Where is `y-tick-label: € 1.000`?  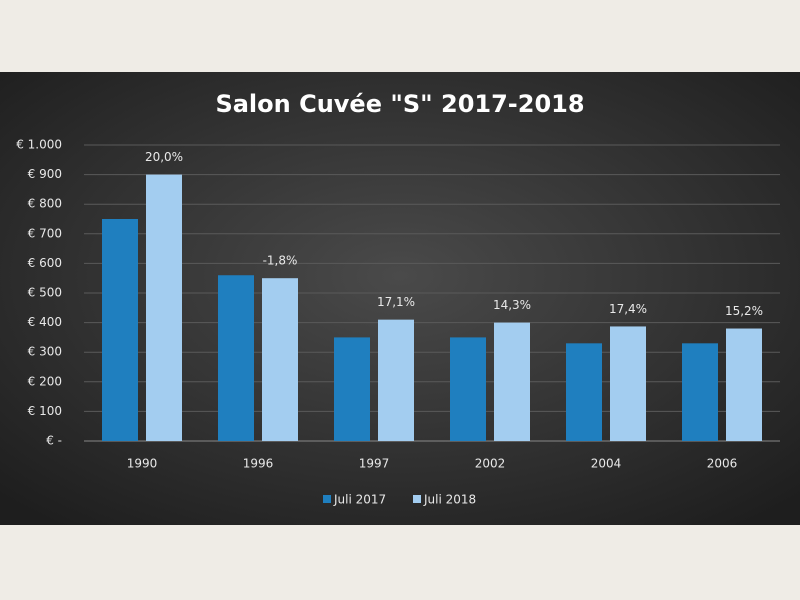
y-tick-label: € 1.000 is located at coordinates (39, 145).